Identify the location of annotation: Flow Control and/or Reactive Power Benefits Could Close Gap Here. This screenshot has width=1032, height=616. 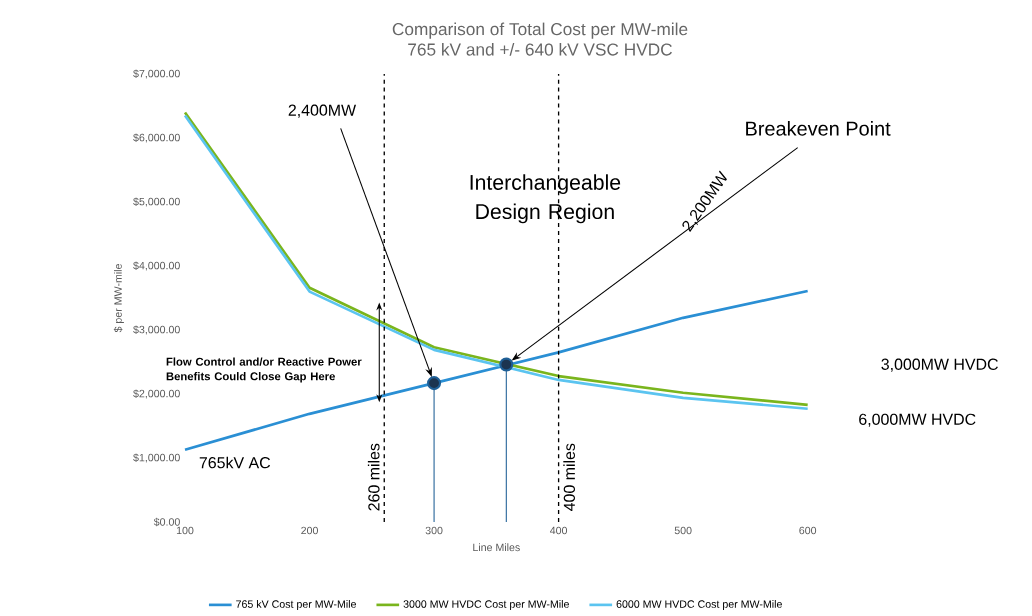
(264, 370).